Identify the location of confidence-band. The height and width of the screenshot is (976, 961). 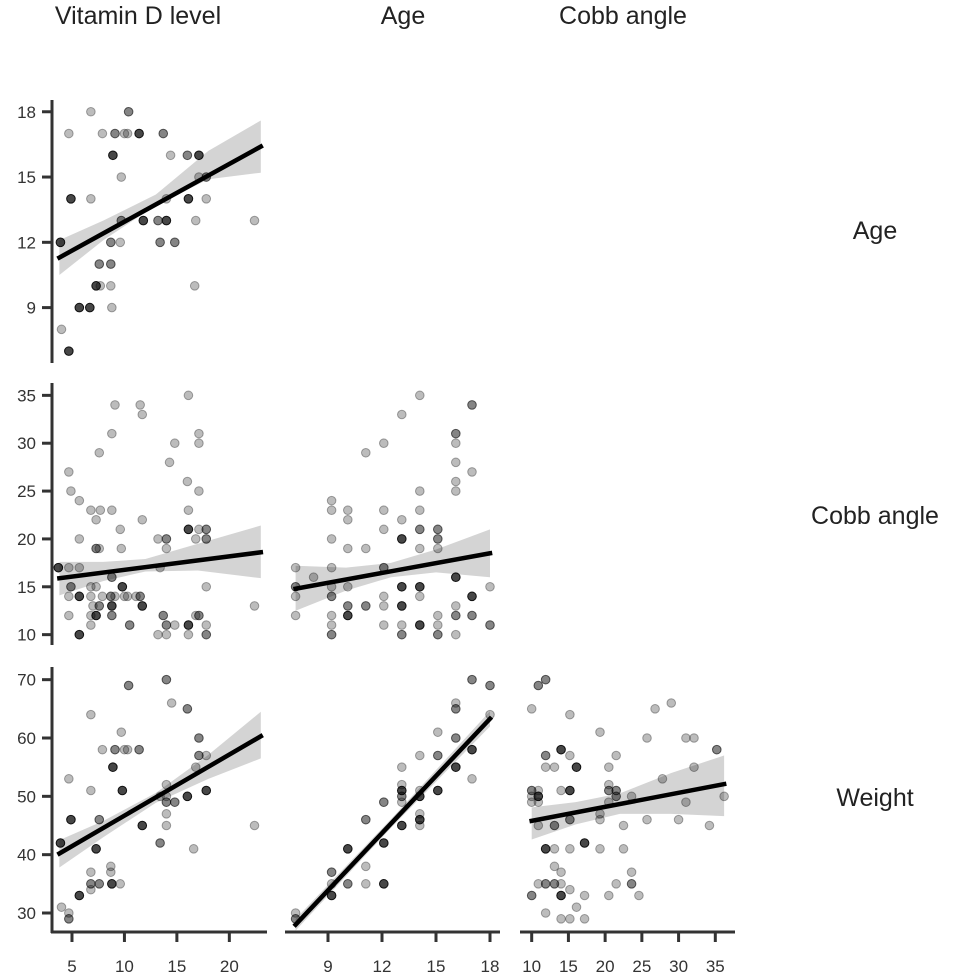
(628, 797).